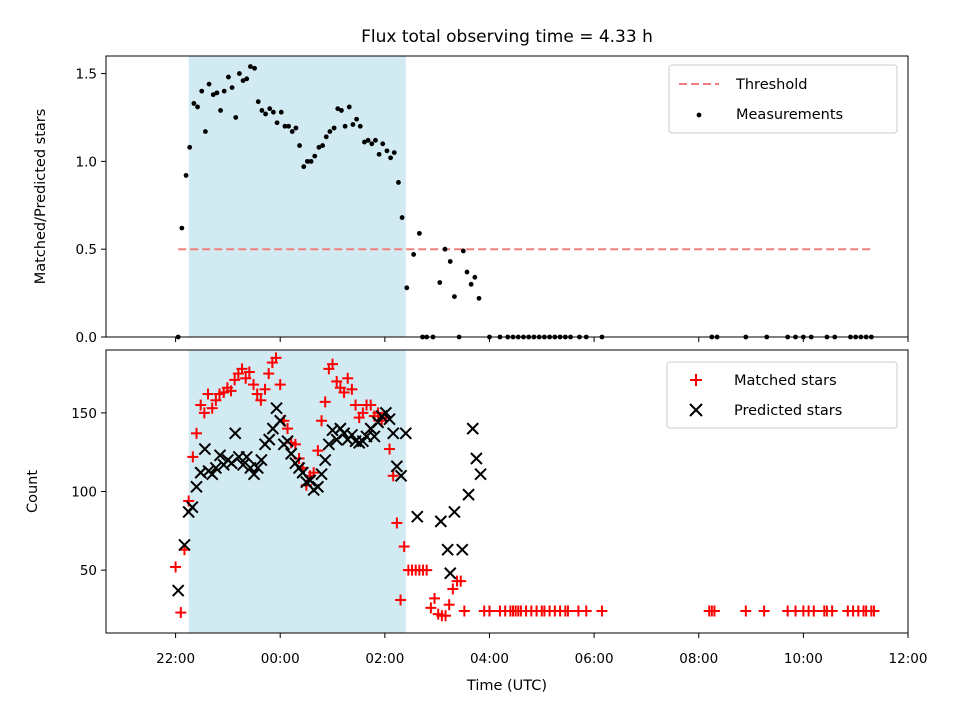 Image resolution: width=960 pixels, height=720 pixels. I want to click on legend-threshold-label: Threshold, so click(771, 85).